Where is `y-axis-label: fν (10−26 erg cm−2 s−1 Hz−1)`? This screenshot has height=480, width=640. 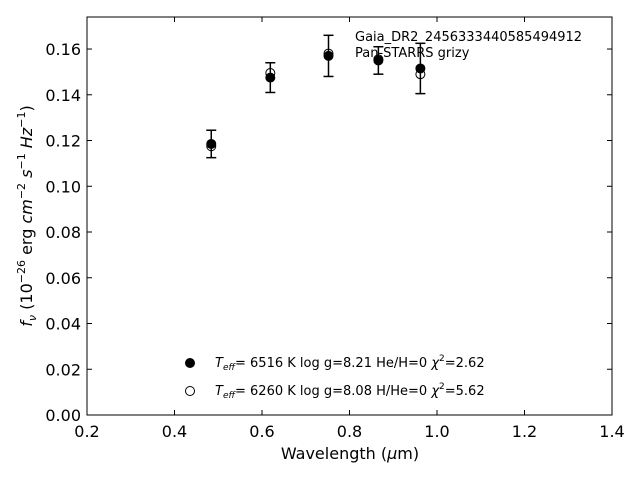
y-axis-label: fν (10−26 erg cm−2 s−1 Hz−1) is located at coordinates (27, 215).